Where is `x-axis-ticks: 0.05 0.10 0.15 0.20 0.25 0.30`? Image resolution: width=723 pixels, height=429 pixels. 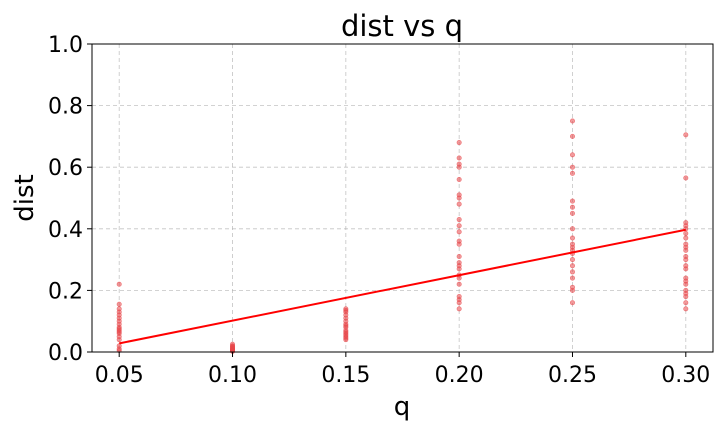
x-axis-ticks: 0.05 0.10 0.15 0.20 0.25 0.30 is located at coordinates (402, 370).